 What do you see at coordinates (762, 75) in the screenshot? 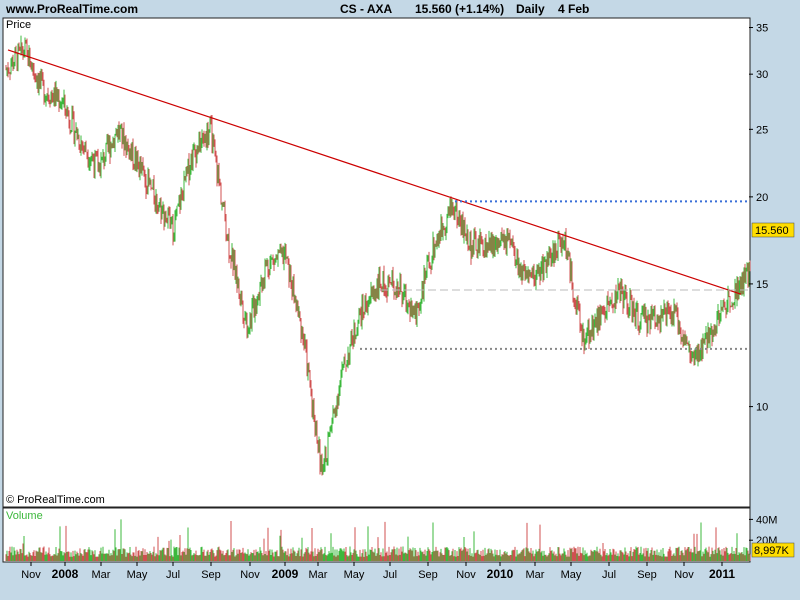
I see `y-tick-label: 30` at bounding box center [762, 75].